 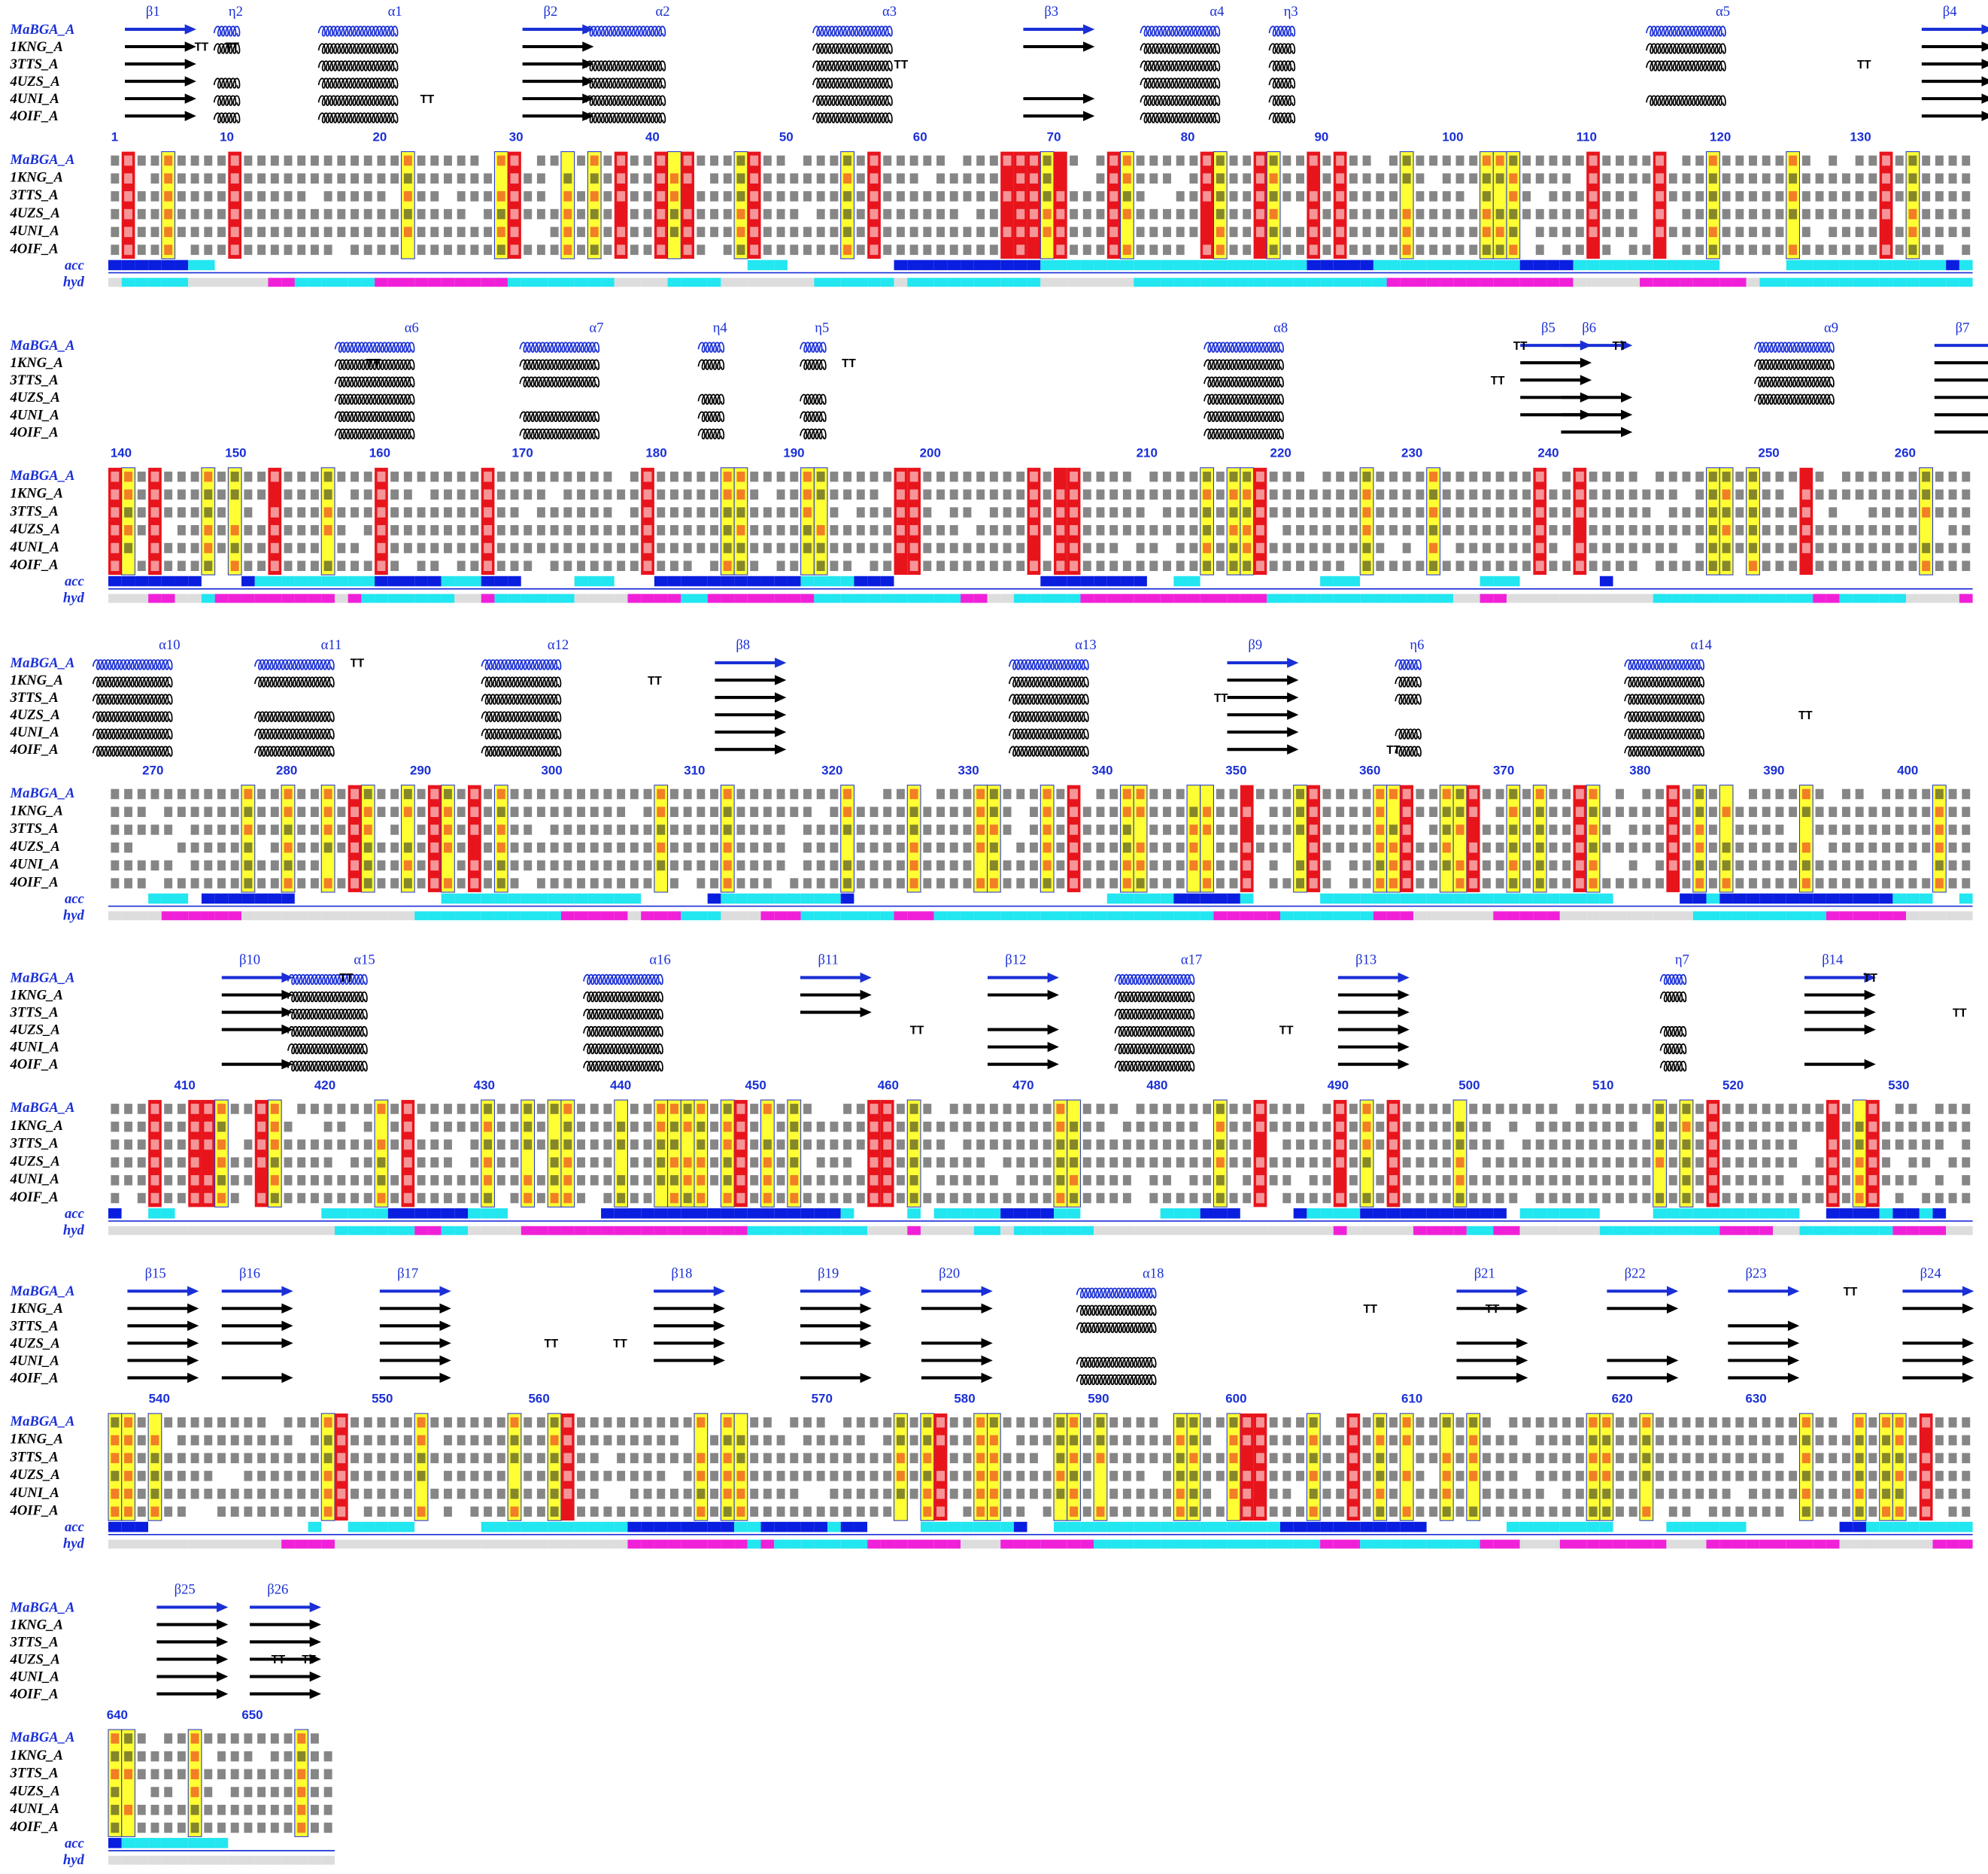 I want to click on similar-column, so click(x=622, y=1153).